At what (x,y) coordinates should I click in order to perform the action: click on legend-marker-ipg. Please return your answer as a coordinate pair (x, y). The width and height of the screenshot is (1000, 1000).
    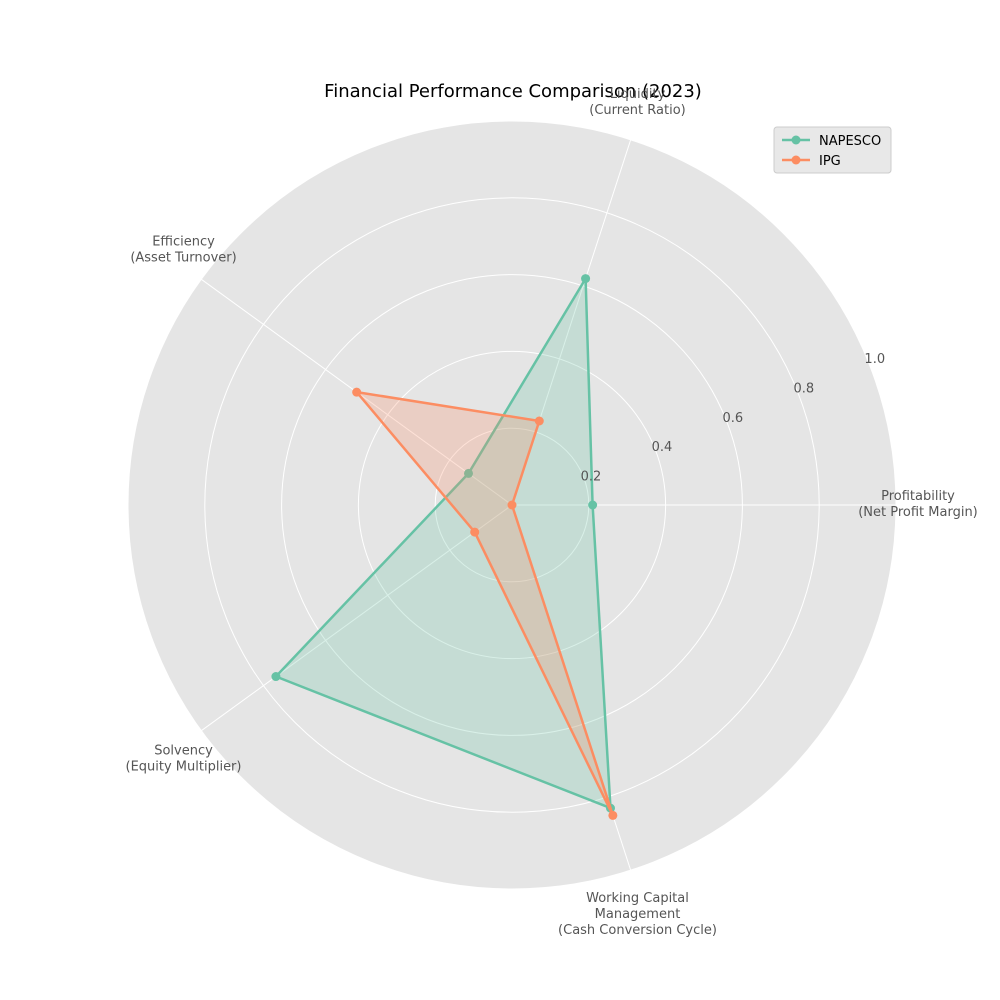
    Looking at the image, I should click on (796, 160).